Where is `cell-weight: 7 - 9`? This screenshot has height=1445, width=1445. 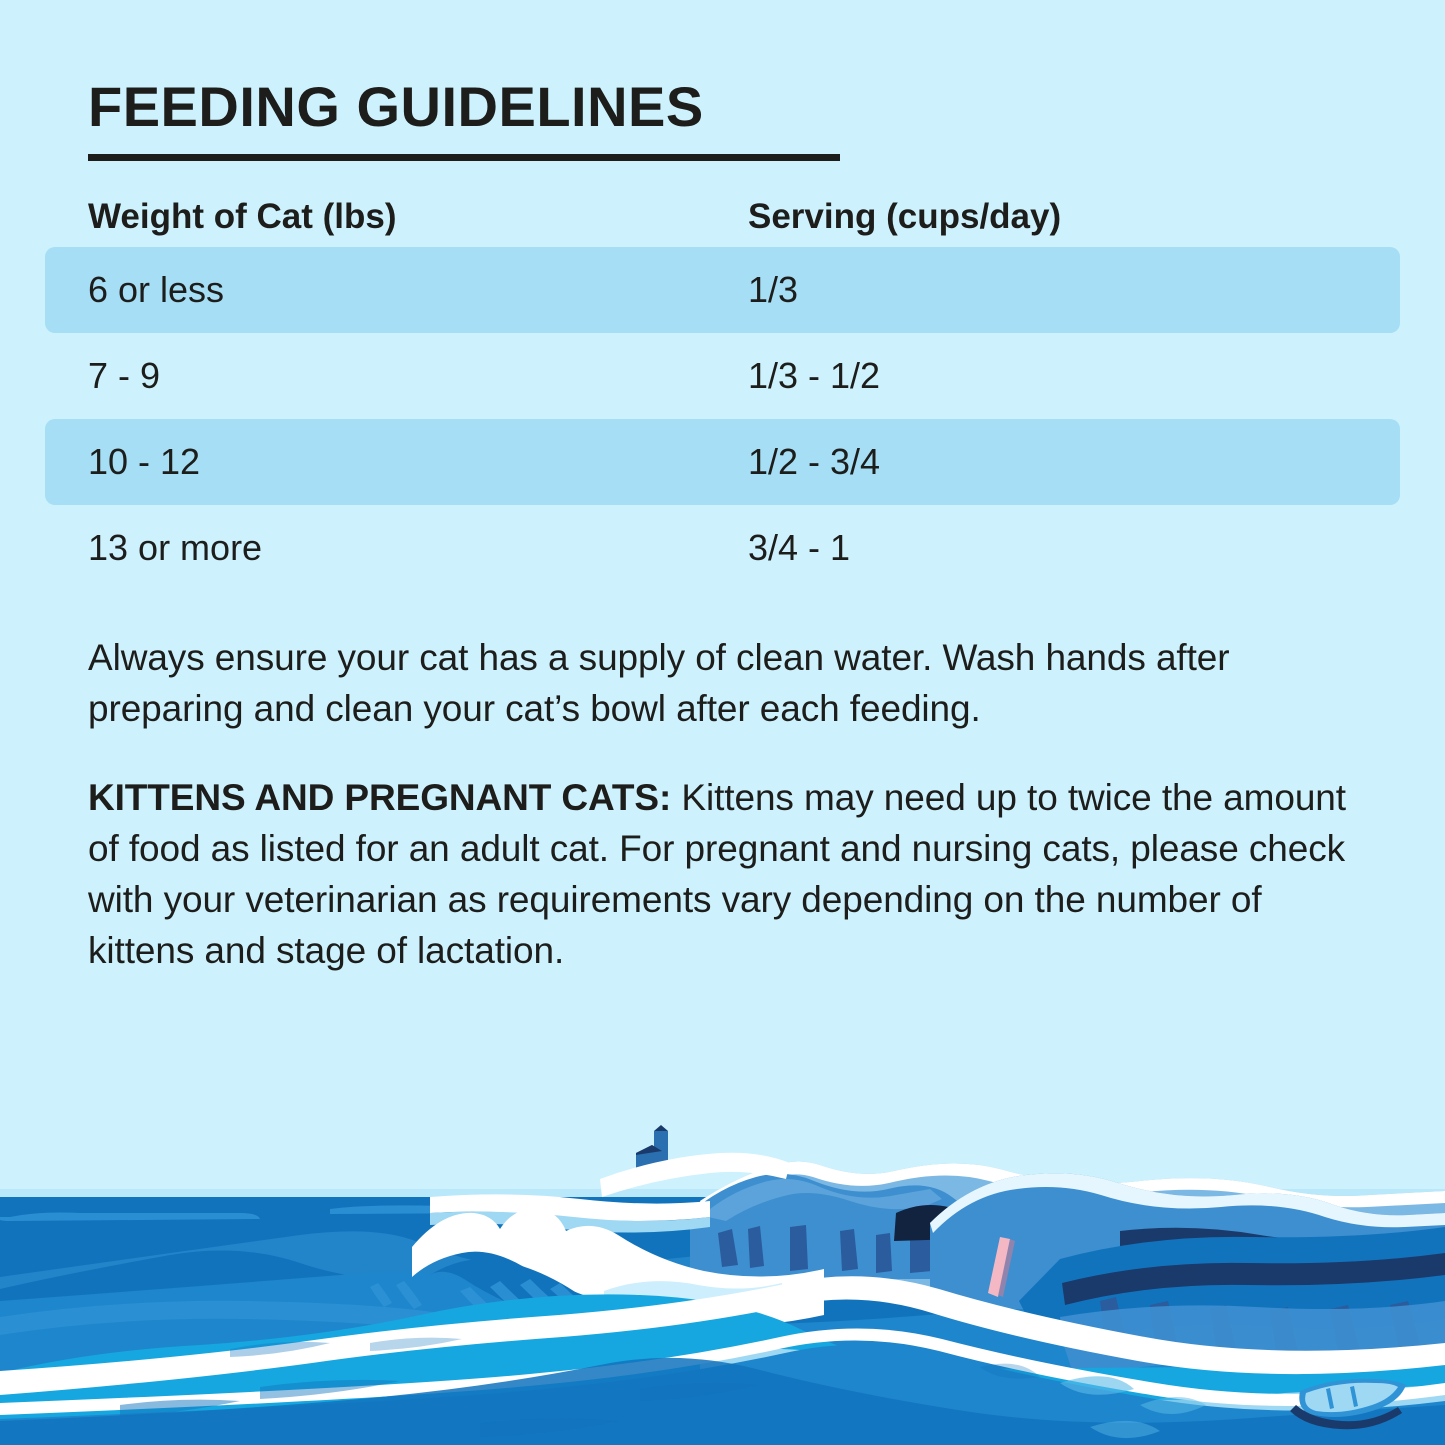 cell-weight: 7 - 9 is located at coordinates (124, 375).